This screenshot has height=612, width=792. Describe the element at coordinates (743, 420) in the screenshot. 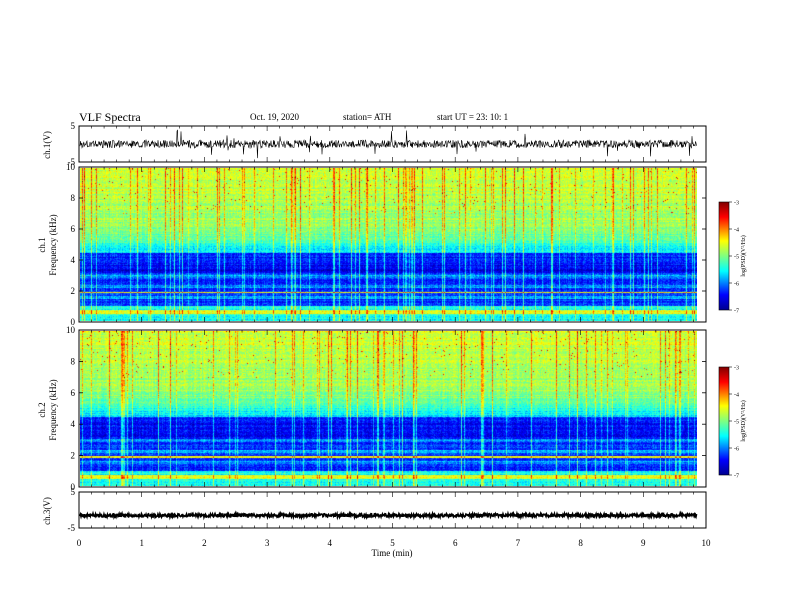

I see `ch2-colorbar-label: log(PSD)(V²/Hz)` at that location.